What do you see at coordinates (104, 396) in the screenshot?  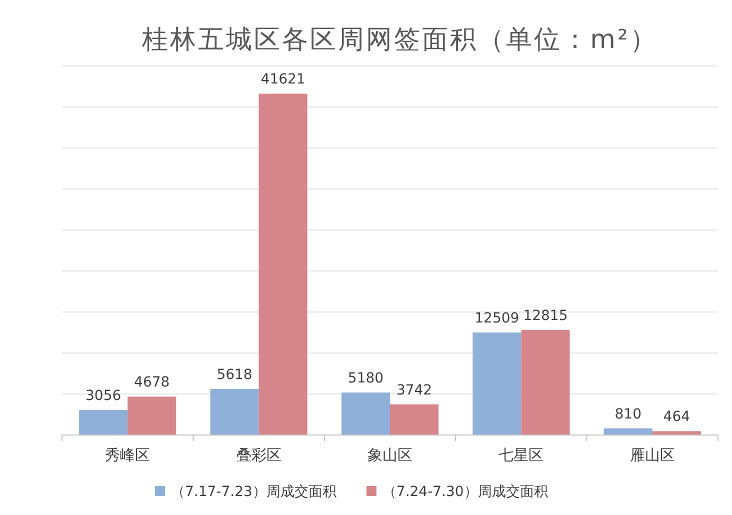 I see `data-label: 3056` at bounding box center [104, 396].